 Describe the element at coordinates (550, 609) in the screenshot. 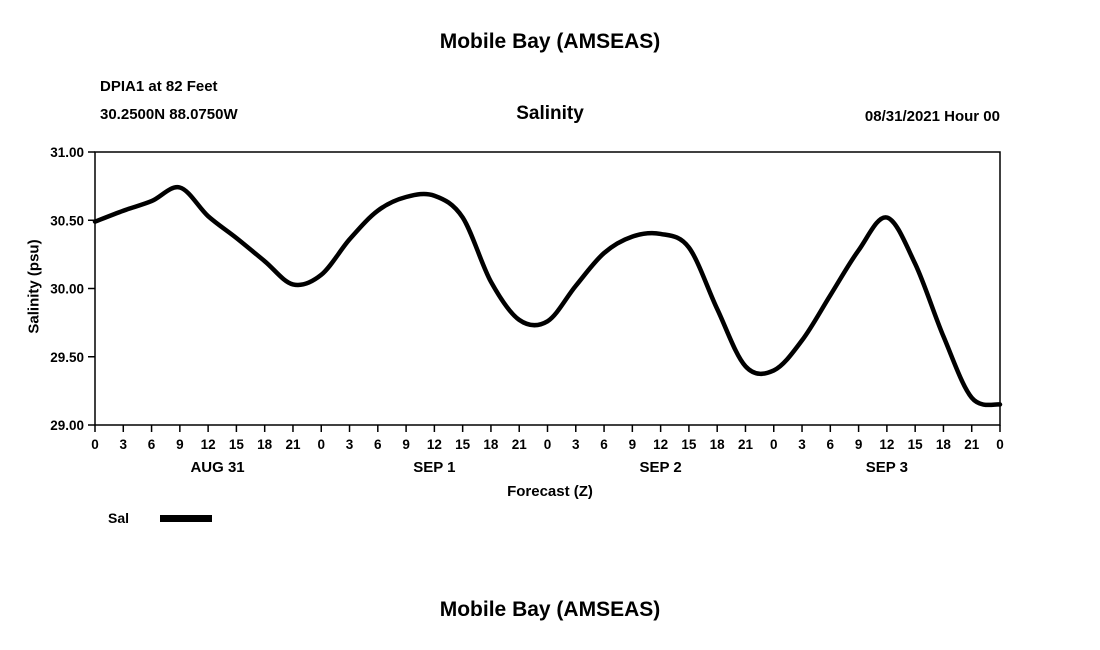

I see `next-chart-title: Mobile Bay (AMSEAS)` at that location.